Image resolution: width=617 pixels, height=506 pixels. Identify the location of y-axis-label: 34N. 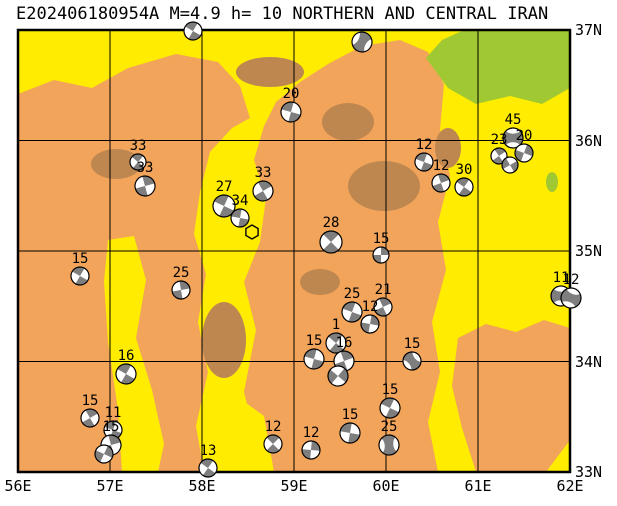
(589, 361).